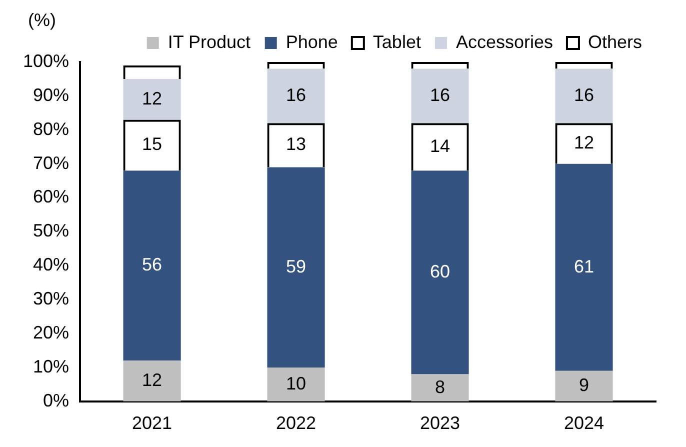 The height and width of the screenshot is (447, 686). Describe the element at coordinates (296, 144) in the screenshot. I see `data-label: 13` at that location.